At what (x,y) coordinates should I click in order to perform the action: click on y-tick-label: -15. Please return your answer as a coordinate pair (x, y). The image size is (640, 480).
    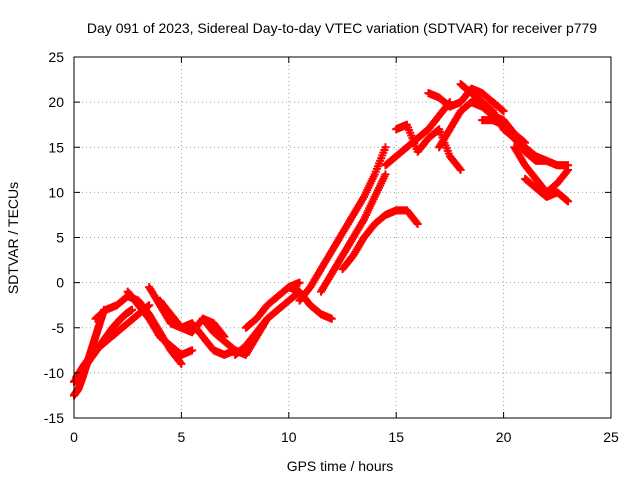
    Looking at the image, I should click on (54, 418).